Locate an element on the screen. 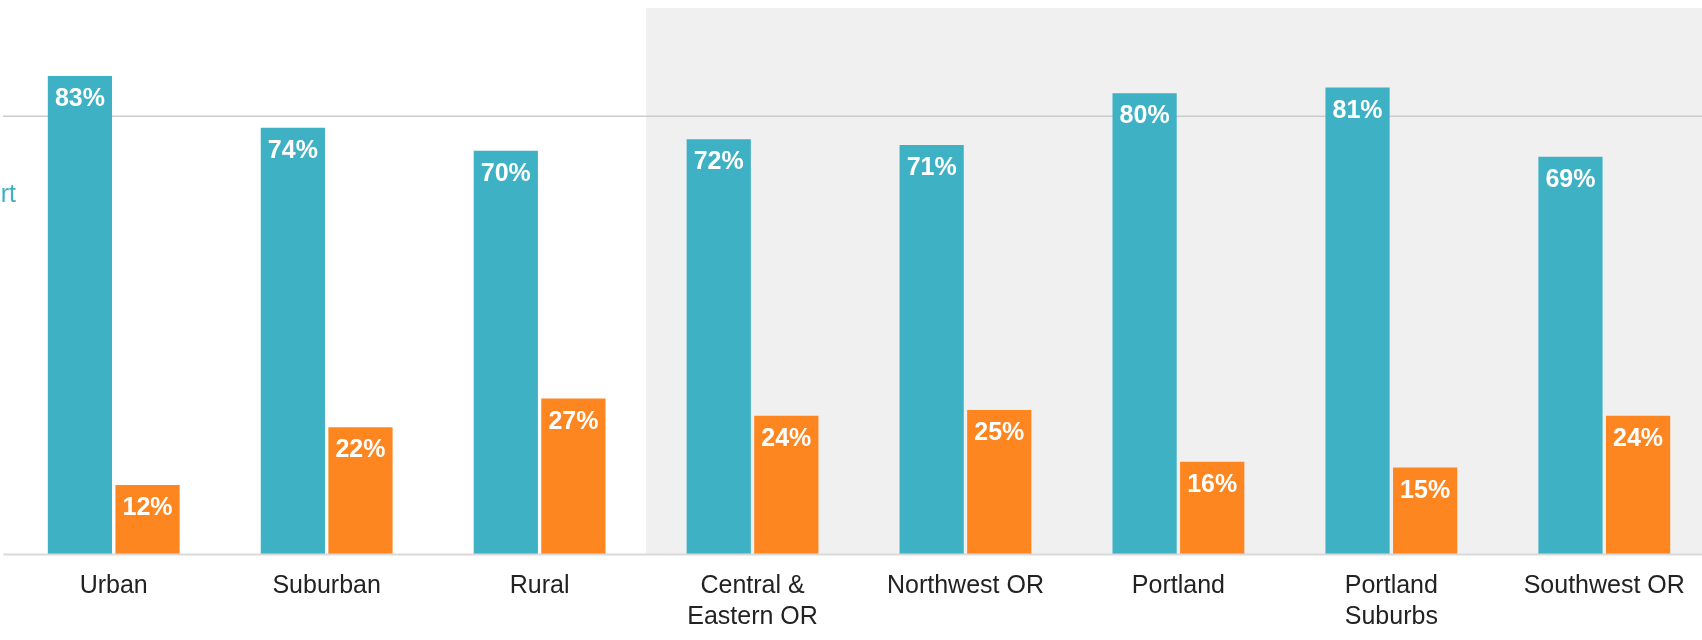 Image resolution: width=1702 pixels, height=640 pixels. data-label: 83% is located at coordinates (79, 97).